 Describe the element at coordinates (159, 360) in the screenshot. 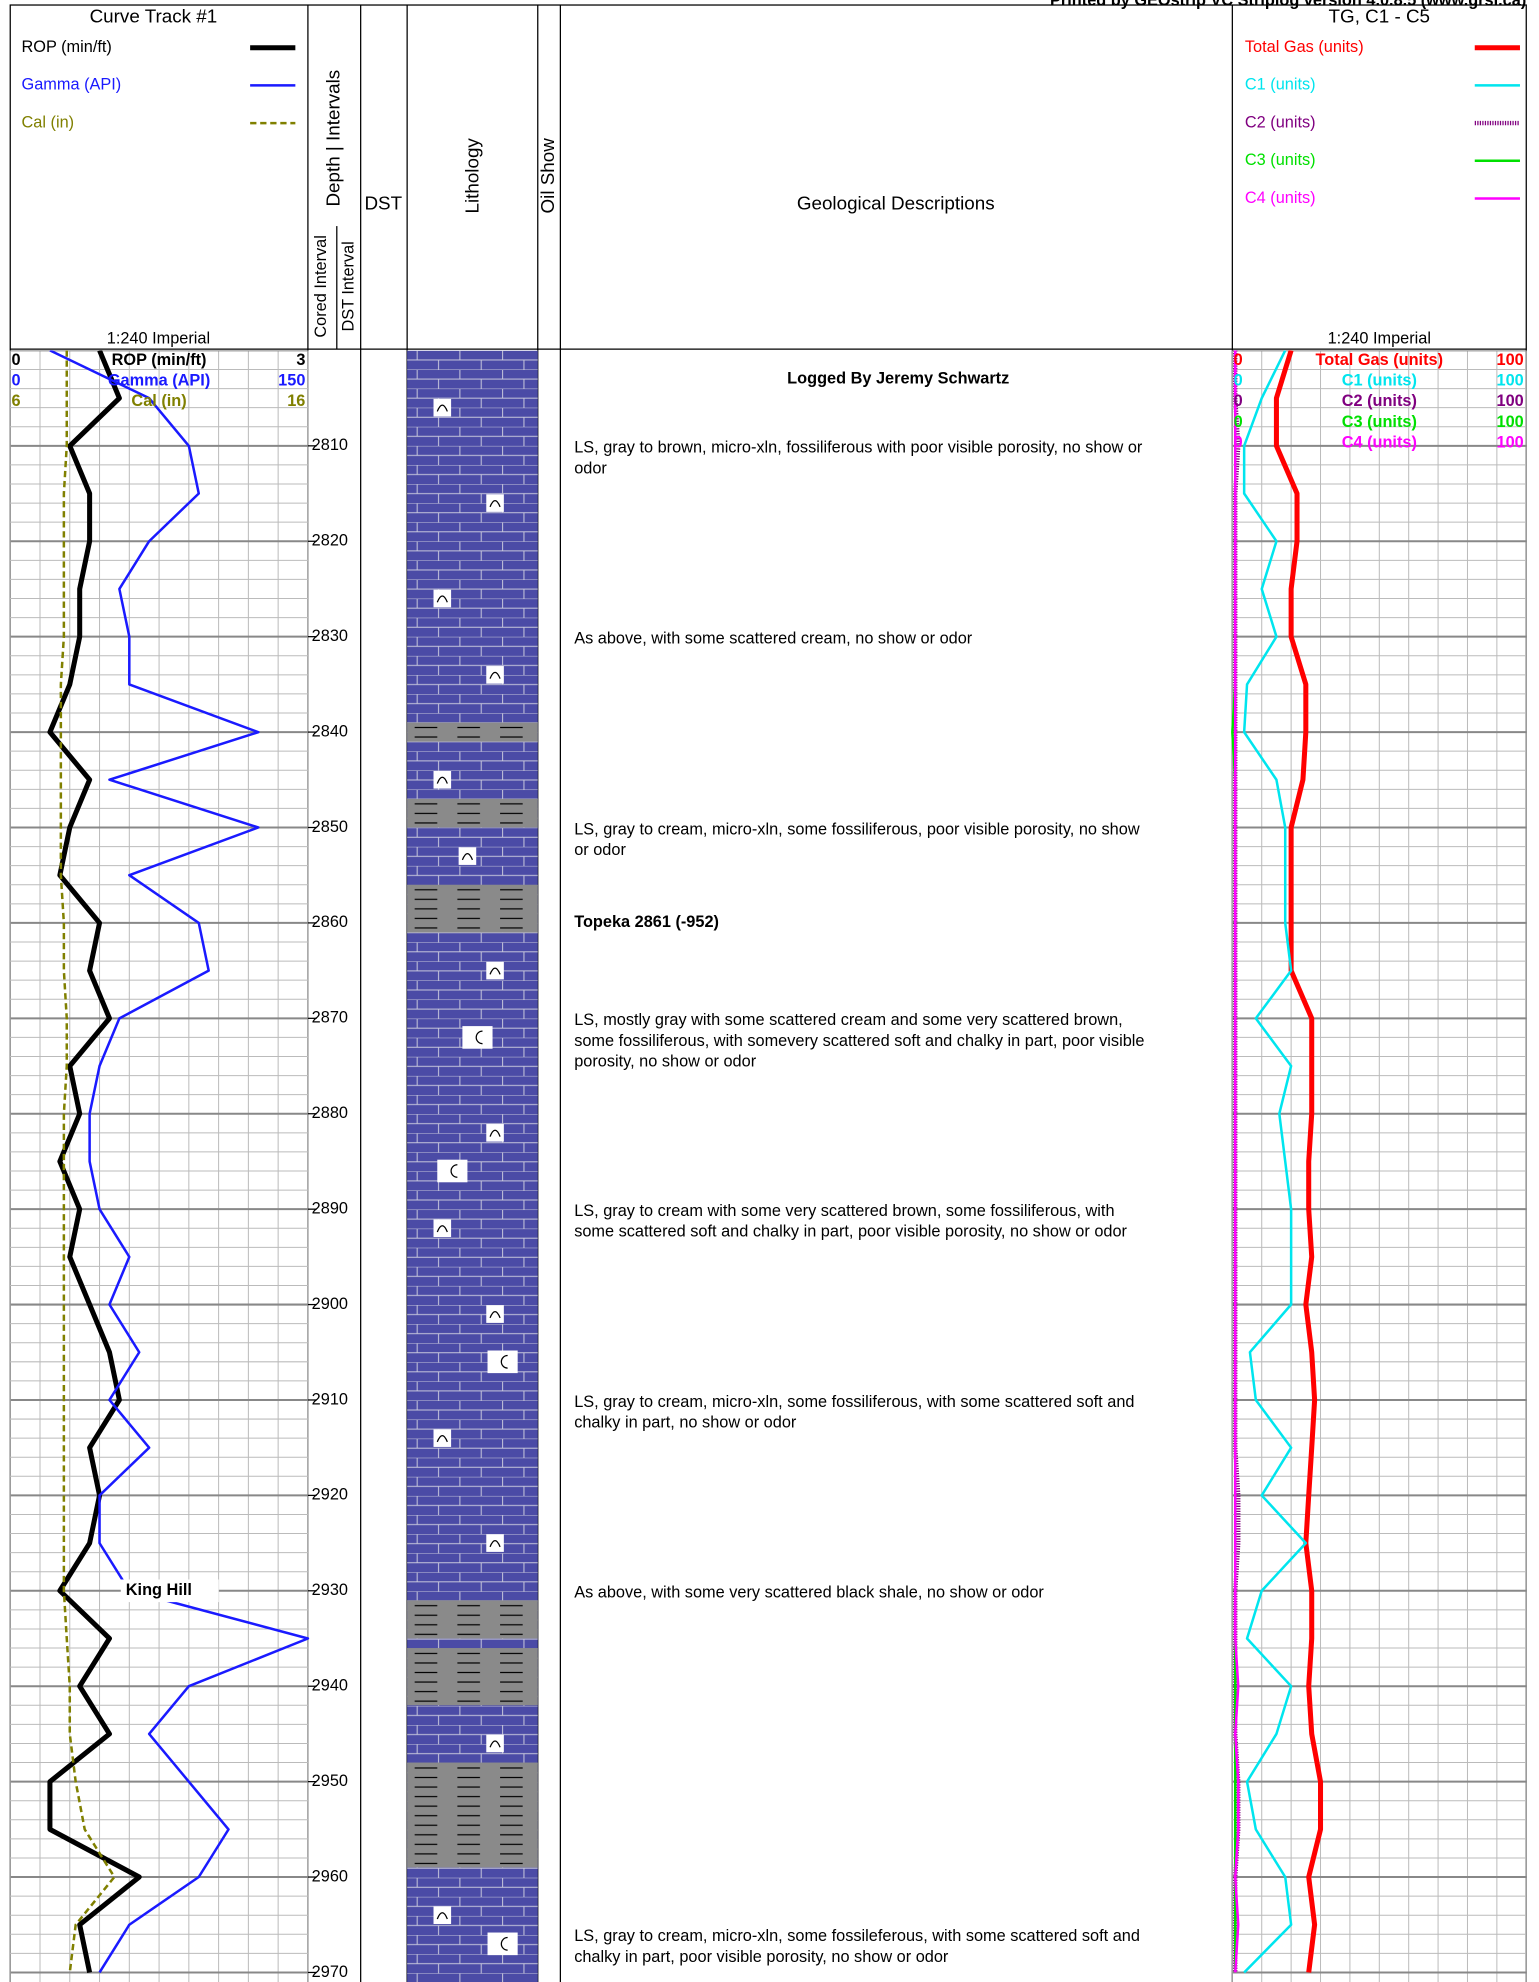

I see `scale-name: ROP (min/ft)` at that location.